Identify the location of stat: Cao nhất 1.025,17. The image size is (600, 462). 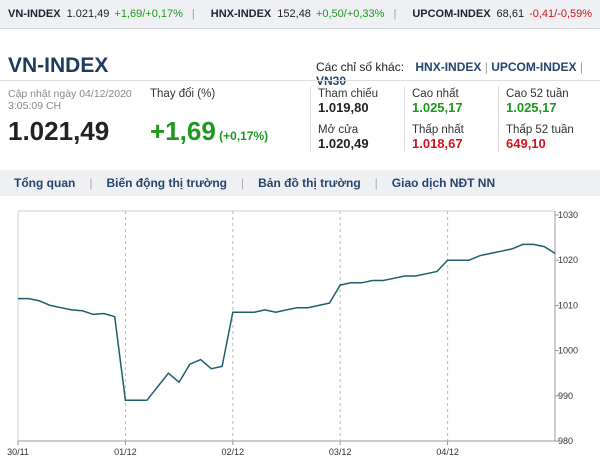
(437, 101).